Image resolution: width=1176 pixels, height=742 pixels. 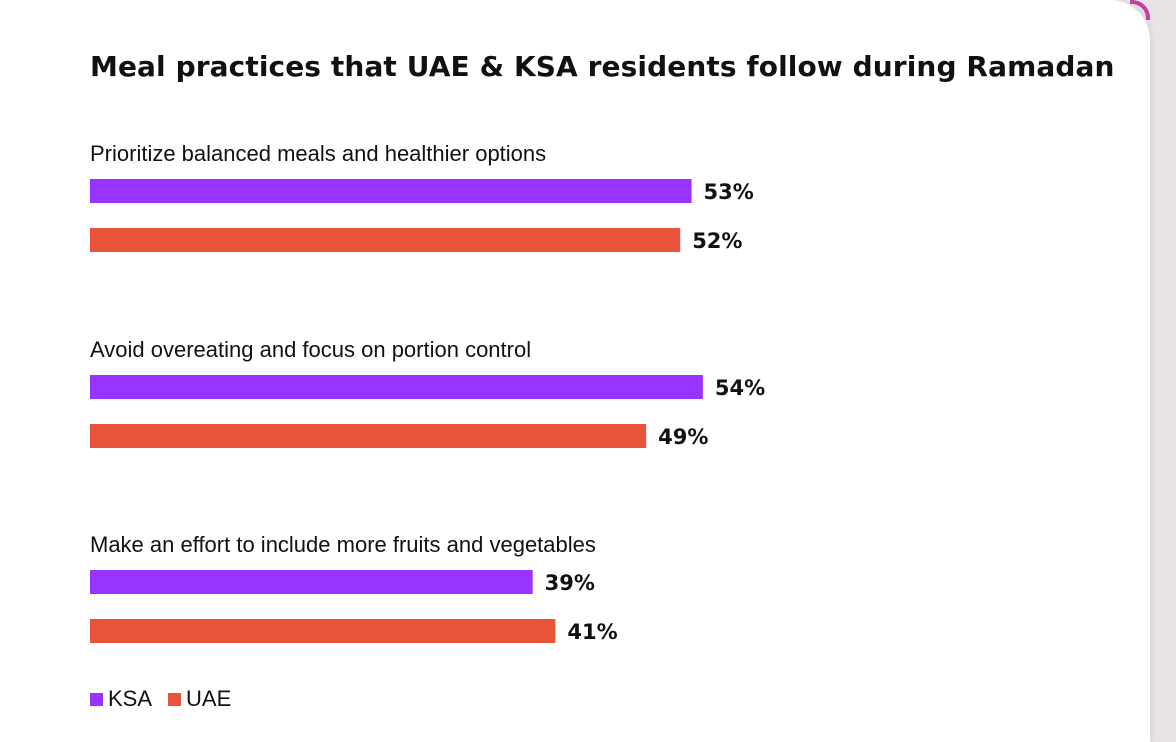 I want to click on legend-item-ksa: KSA, so click(x=121, y=699).